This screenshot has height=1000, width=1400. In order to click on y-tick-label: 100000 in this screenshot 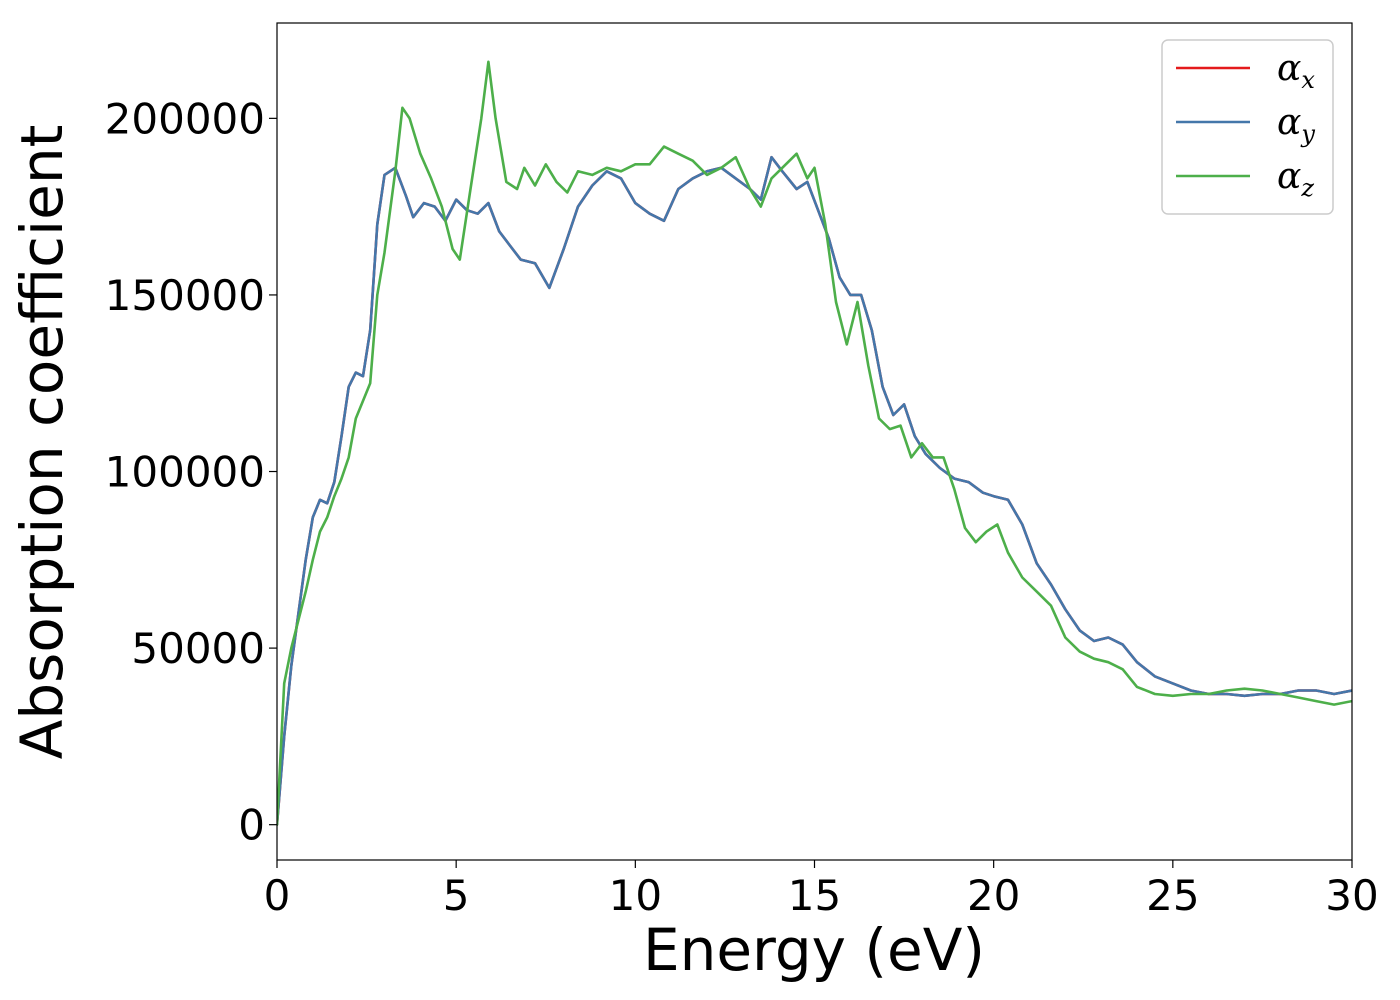, I will do `click(185, 472)`.